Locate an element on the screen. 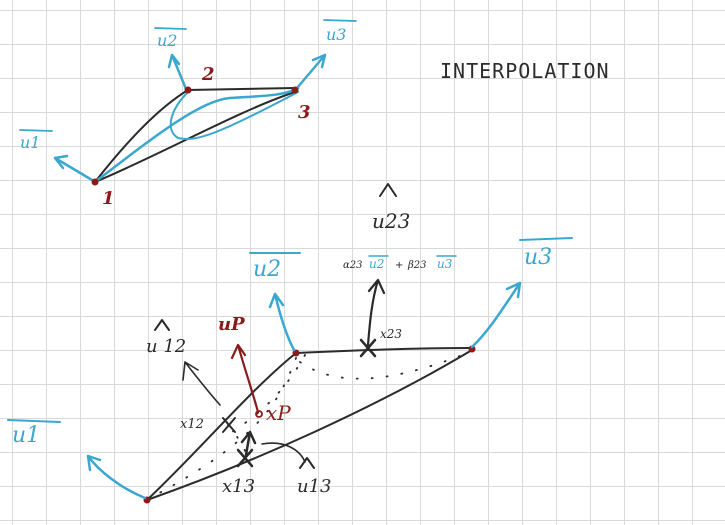 This screenshot has width=725, height=525. bottom-u3-label: u3 is located at coordinates (546, 253).